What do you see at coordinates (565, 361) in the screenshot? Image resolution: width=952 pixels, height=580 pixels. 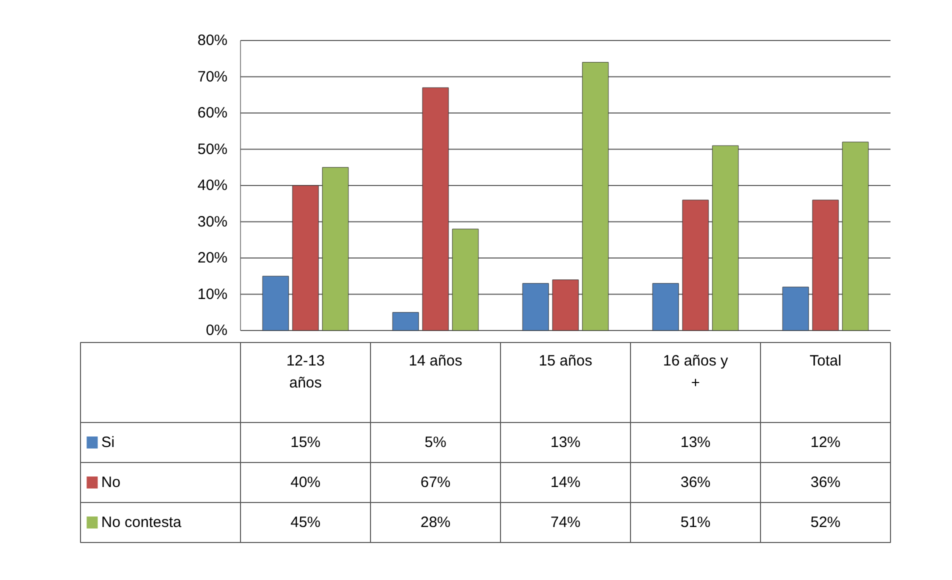 I see `x-tick-label: 15 años` at bounding box center [565, 361].